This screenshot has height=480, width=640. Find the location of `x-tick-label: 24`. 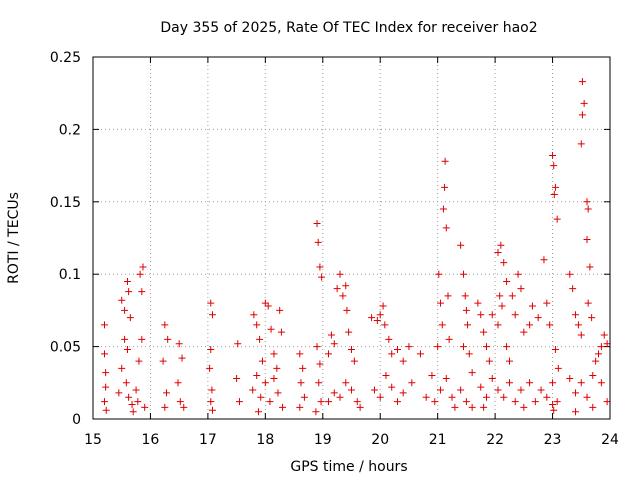

x-tick-label: 24 is located at coordinates (610, 440).